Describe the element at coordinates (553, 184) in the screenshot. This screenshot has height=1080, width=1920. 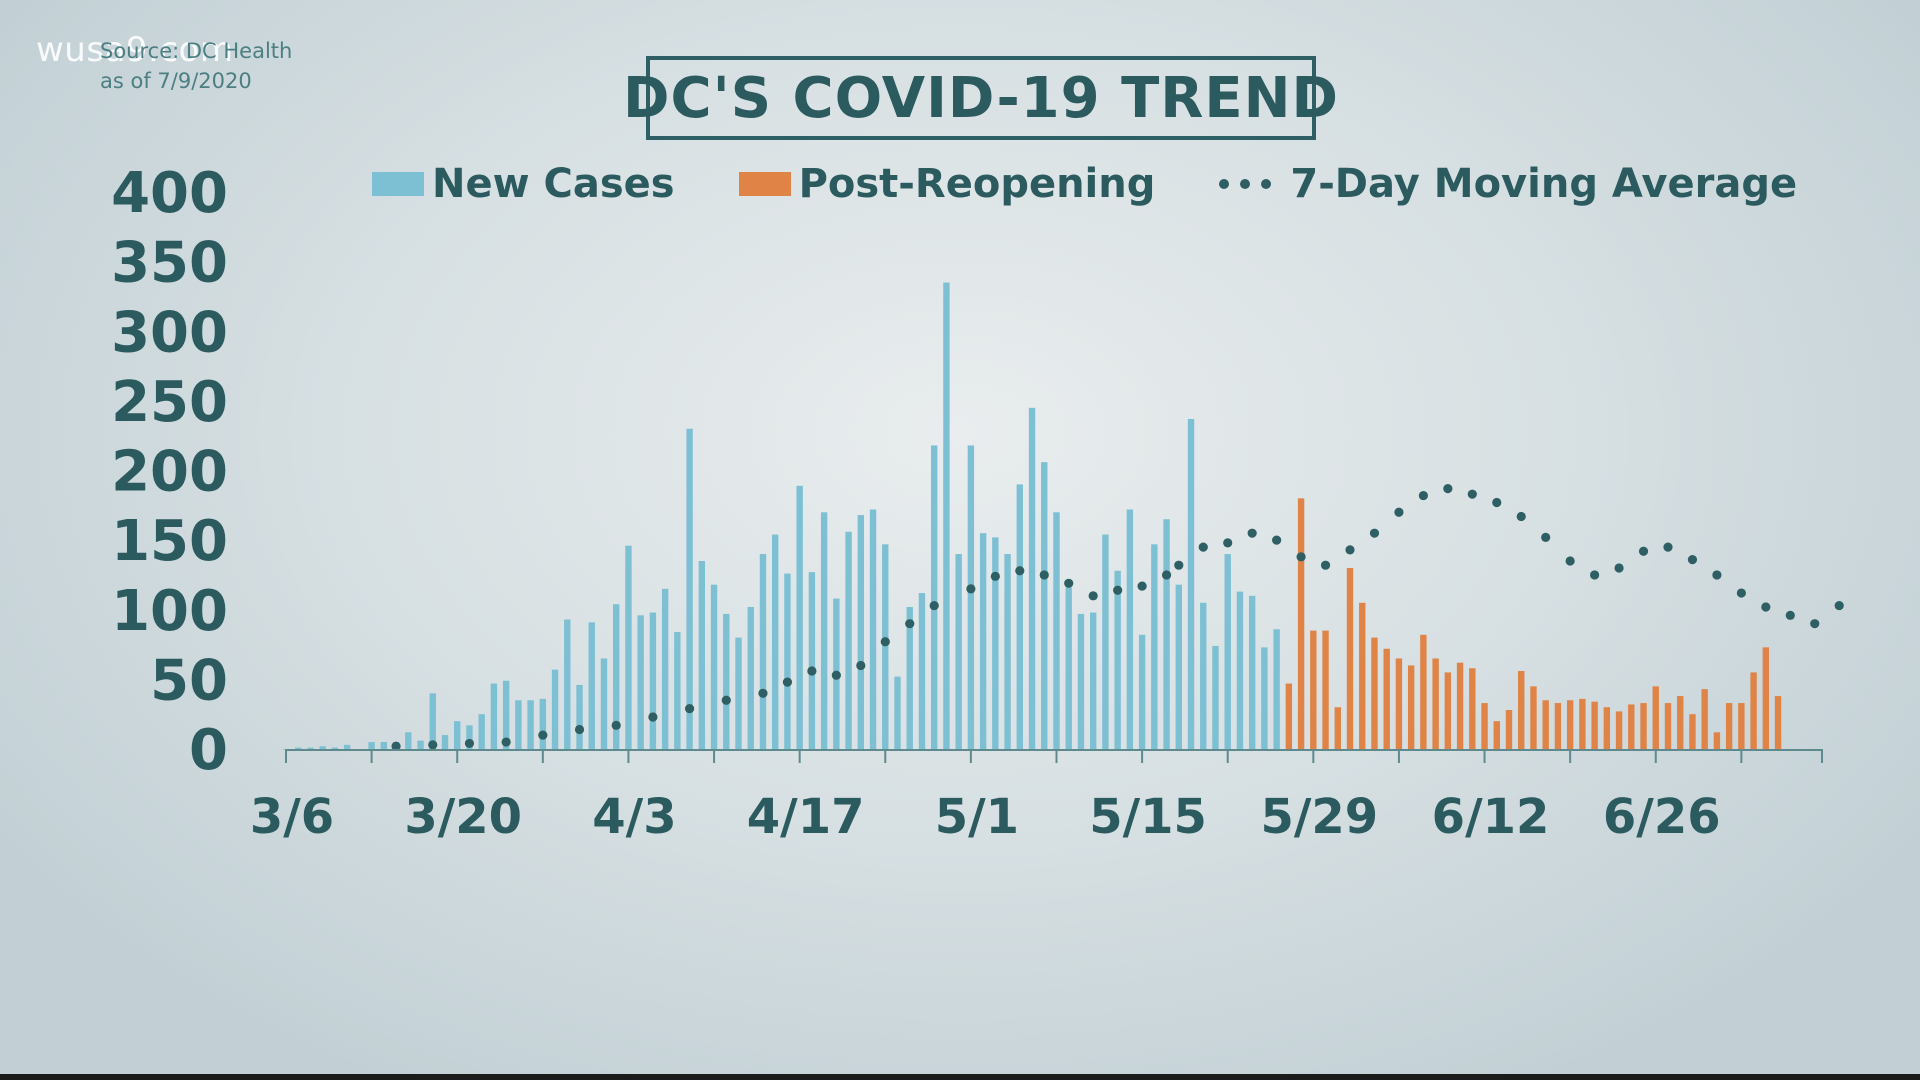
I see `legend-label-new-cases: New Cases` at that location.